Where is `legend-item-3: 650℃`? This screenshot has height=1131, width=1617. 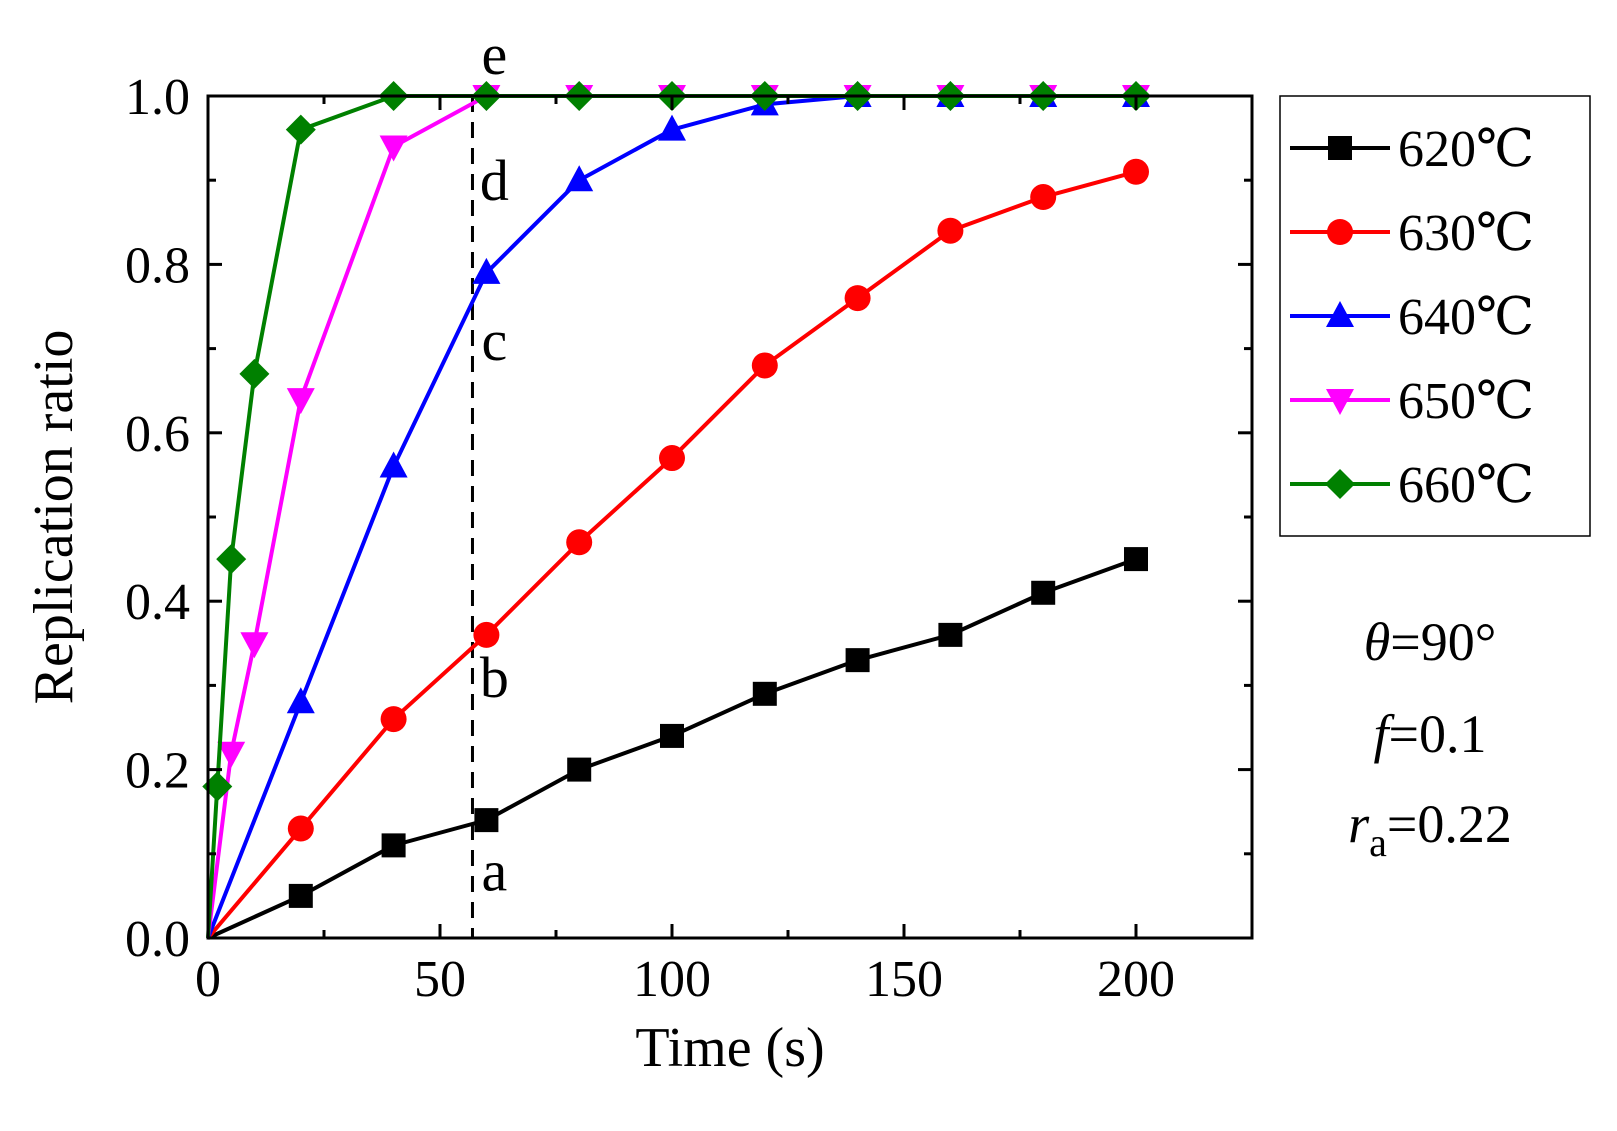 legend-item-3: 650℃ is located at coordinates (1412, 401).